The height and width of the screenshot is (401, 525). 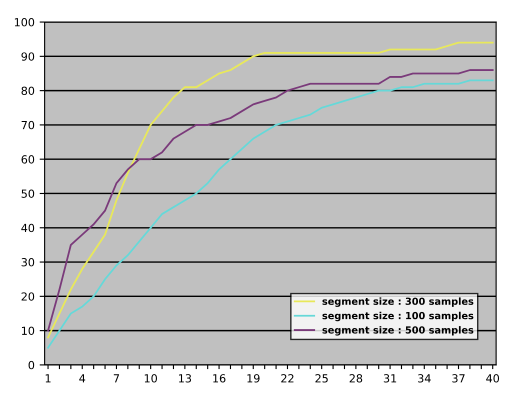 What do you see at coordinates (219, 378) in the screenshot?
I see `x-tick-label: 16` at bounding box center [219, 378].